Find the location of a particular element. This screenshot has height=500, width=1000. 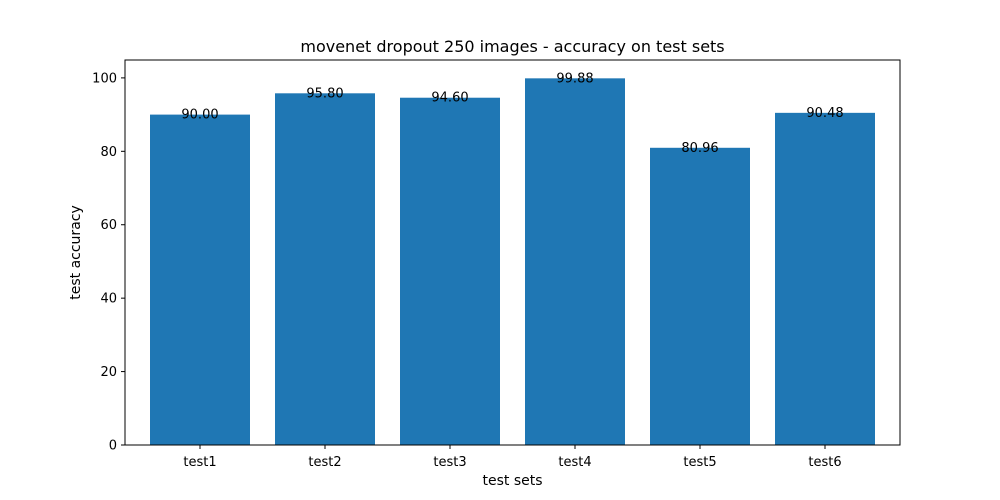

bar-value-label: 99.88 is located at coordinates (574, 78).